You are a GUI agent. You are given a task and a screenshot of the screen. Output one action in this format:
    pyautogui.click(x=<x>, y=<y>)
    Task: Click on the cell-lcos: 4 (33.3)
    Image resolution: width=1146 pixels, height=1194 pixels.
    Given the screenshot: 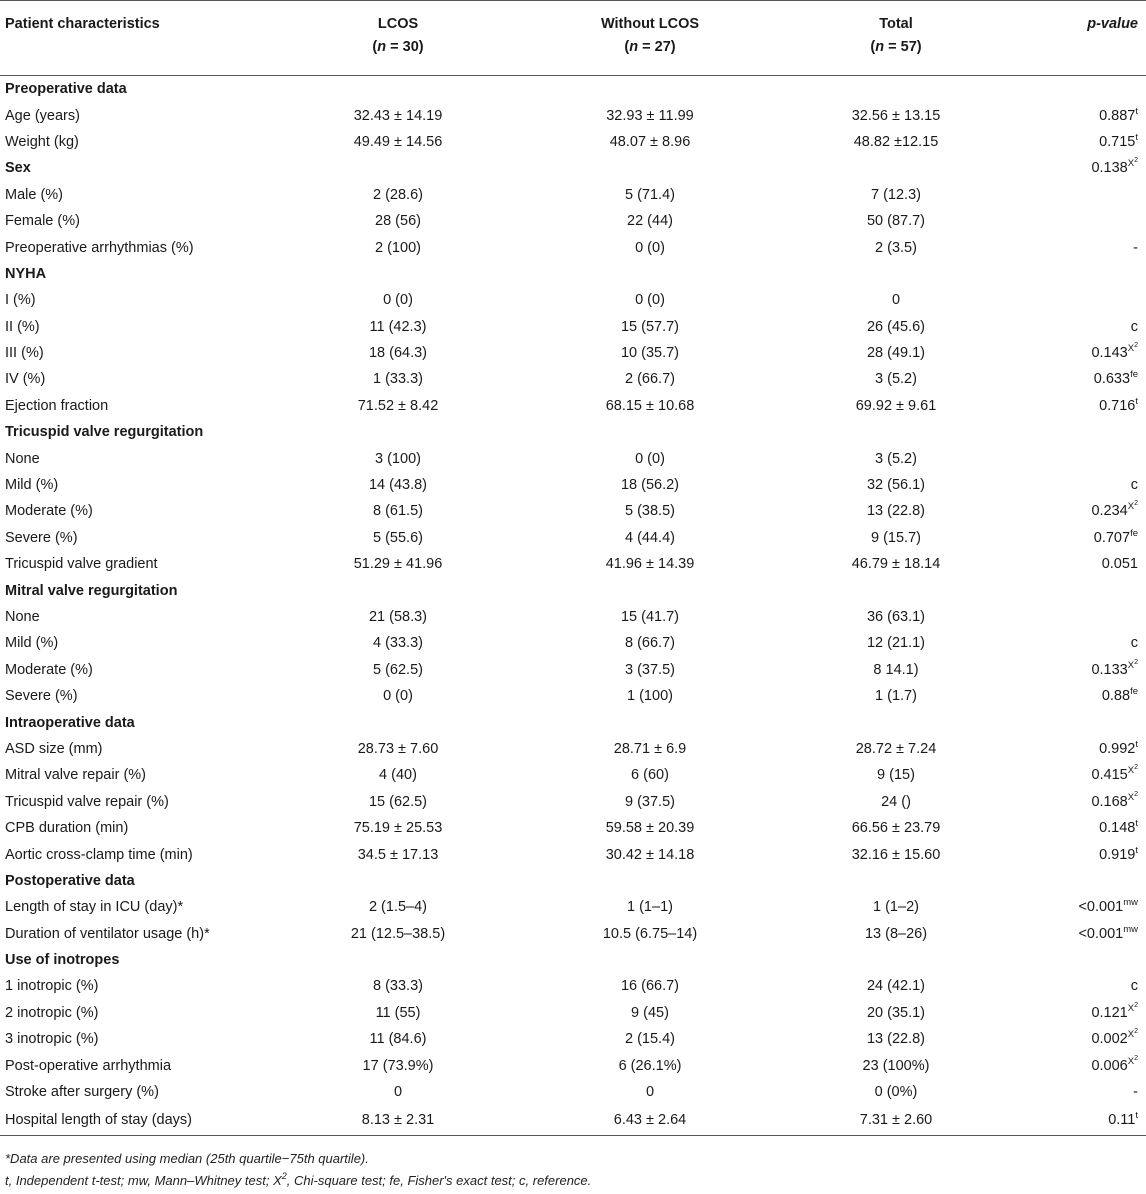 What is the action you would take?
    pyautogui.click(x=398, y=643)
    